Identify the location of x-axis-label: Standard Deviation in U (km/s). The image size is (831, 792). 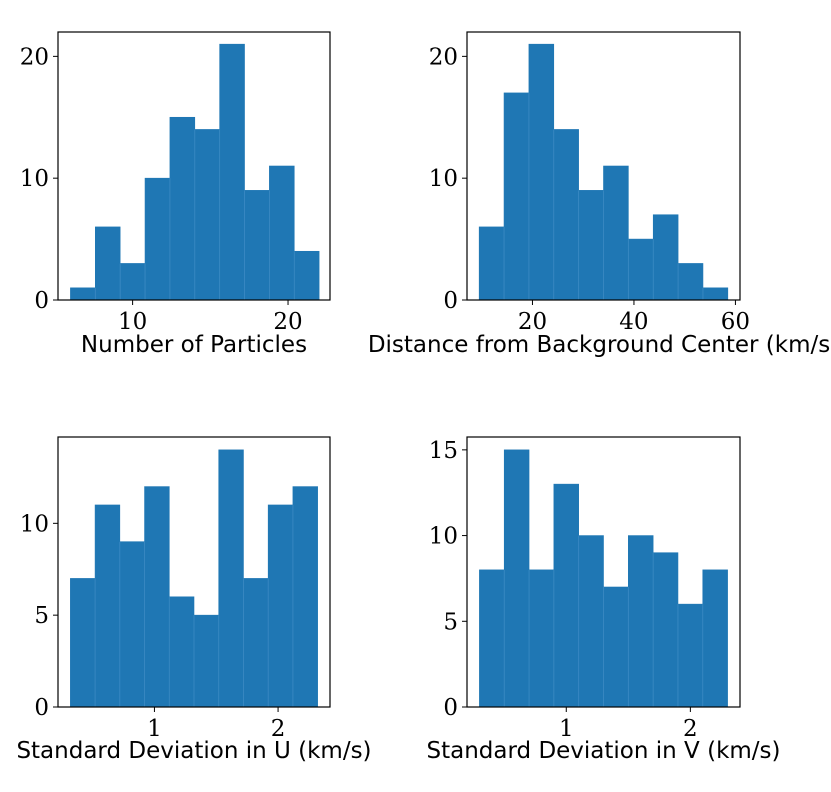
(193, 751).